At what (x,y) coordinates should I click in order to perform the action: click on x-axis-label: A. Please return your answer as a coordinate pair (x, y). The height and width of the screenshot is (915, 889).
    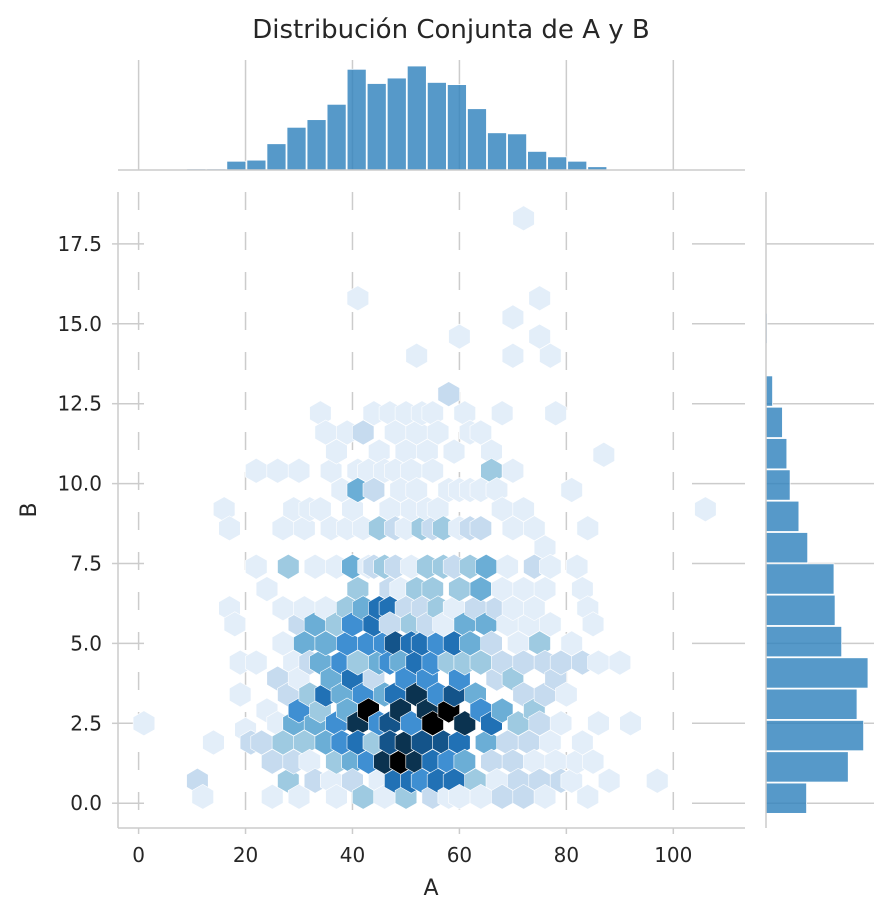
    Looking at the image, I should click on (430, 888).